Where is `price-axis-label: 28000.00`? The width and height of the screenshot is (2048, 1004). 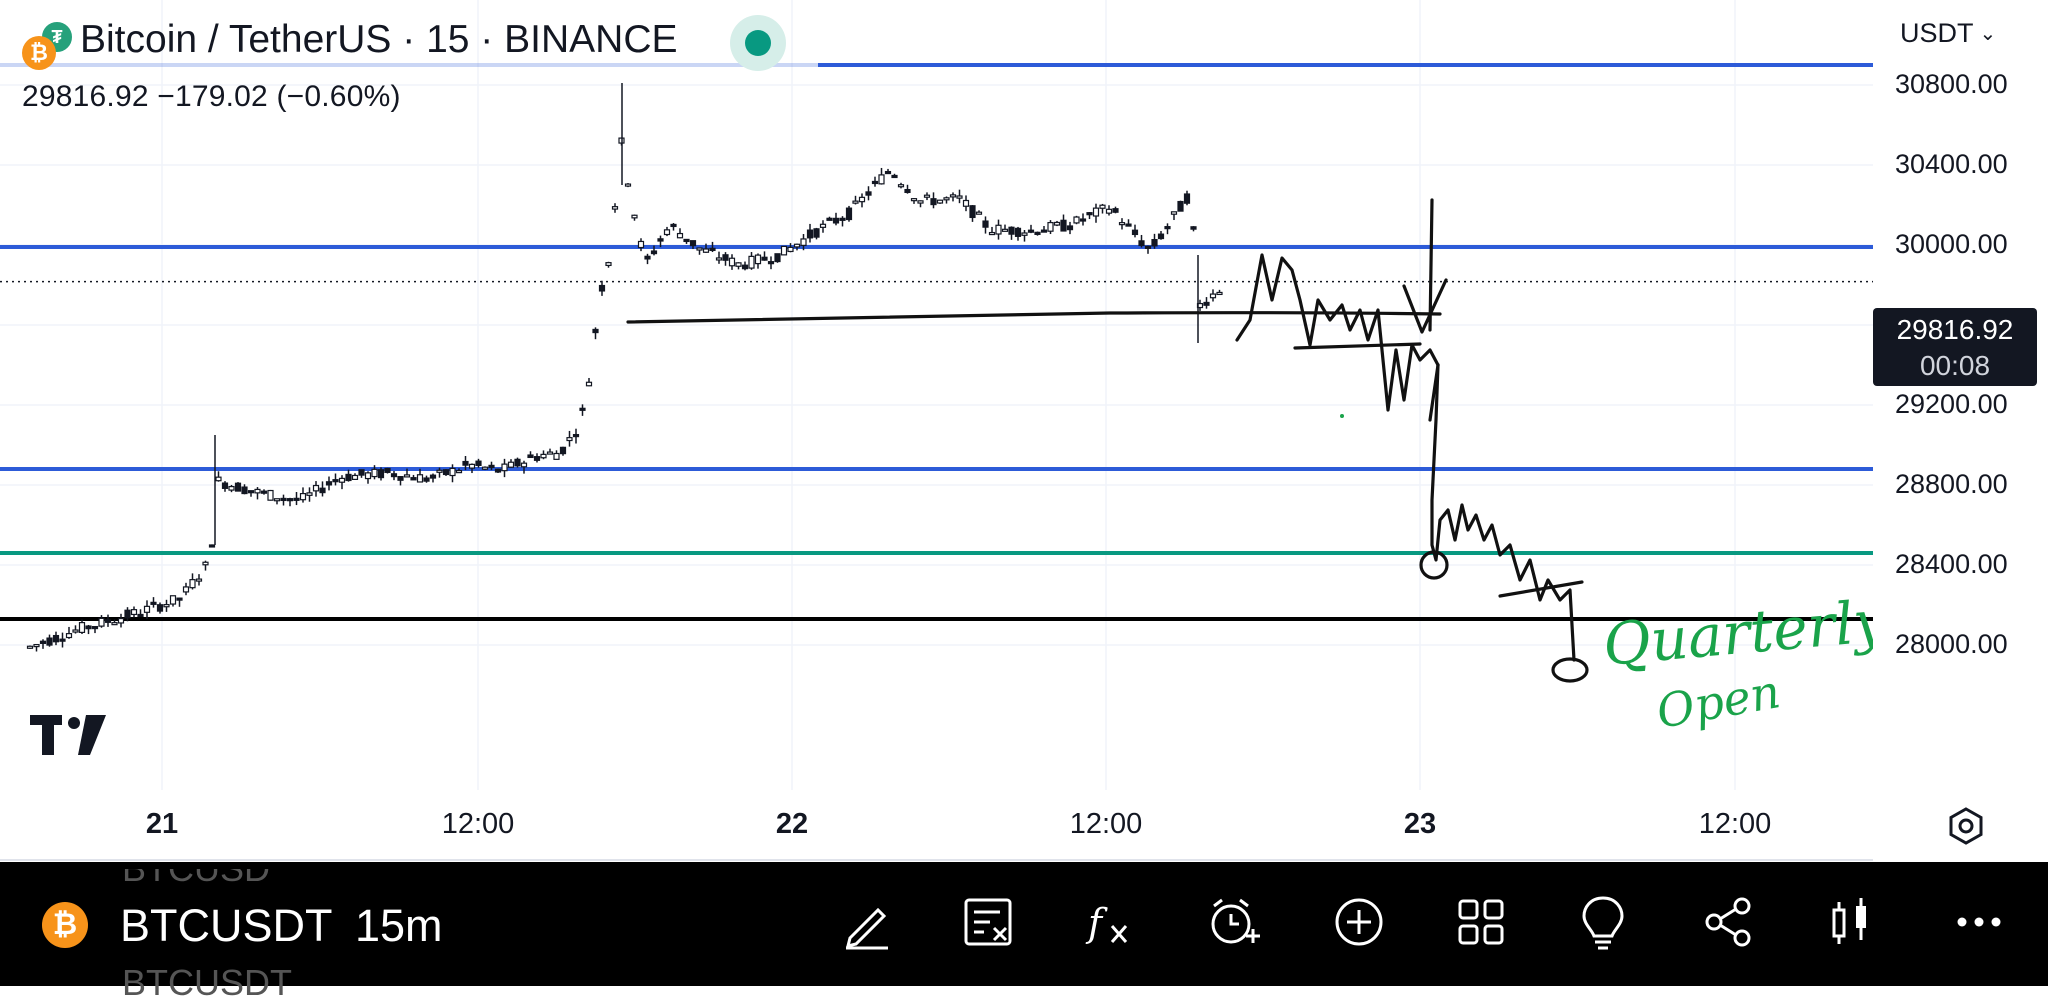 price-axis-label: 28000.00 is located at coordinates (1951, 644).